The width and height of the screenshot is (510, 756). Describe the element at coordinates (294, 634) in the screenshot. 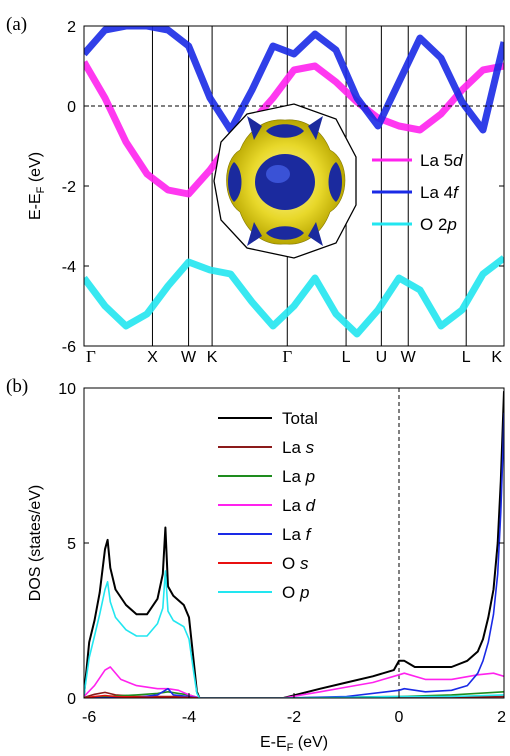

I see `dos-o-p` at that location.